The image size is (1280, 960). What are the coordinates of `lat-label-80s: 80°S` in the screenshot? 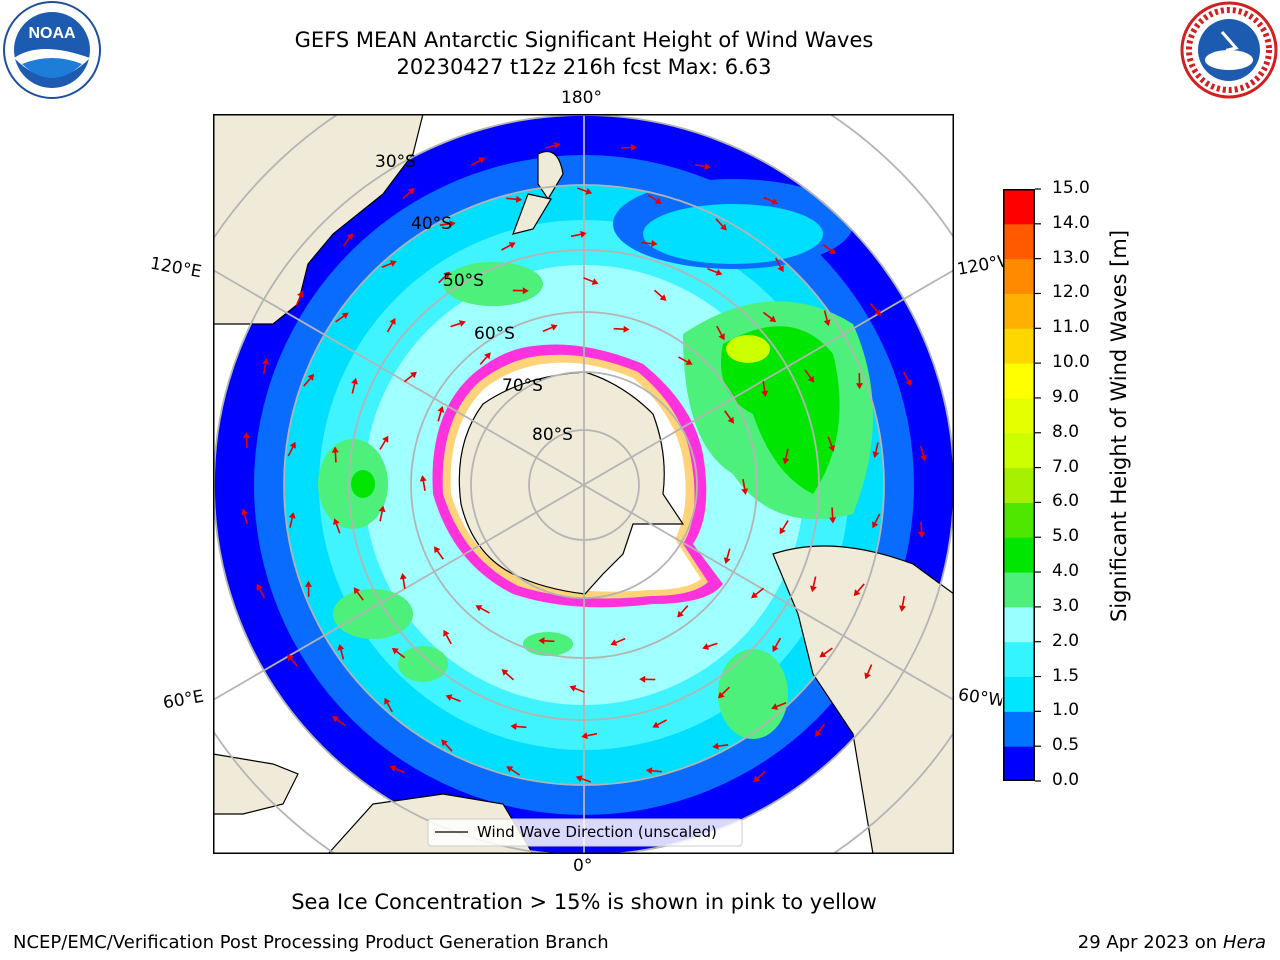 It's located at (552, 435).